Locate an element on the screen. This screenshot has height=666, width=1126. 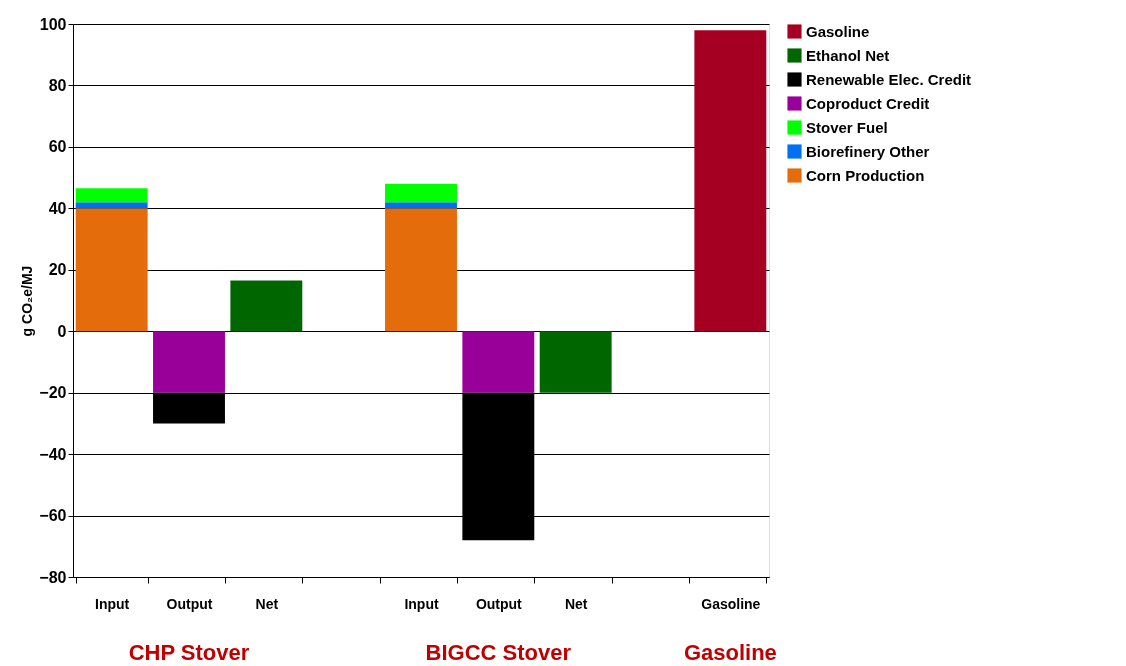
text: CHP Stover is located at coordinates (189, 652).